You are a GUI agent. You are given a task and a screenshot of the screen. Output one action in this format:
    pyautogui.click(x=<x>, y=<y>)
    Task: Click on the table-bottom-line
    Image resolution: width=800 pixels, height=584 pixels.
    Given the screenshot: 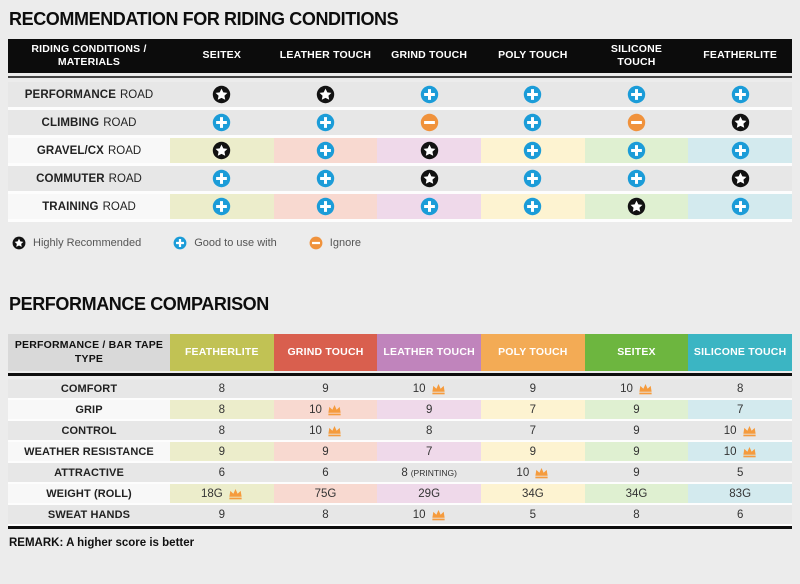 What is the action you would take?
    pyautogui.click(x=400, y=527)
    